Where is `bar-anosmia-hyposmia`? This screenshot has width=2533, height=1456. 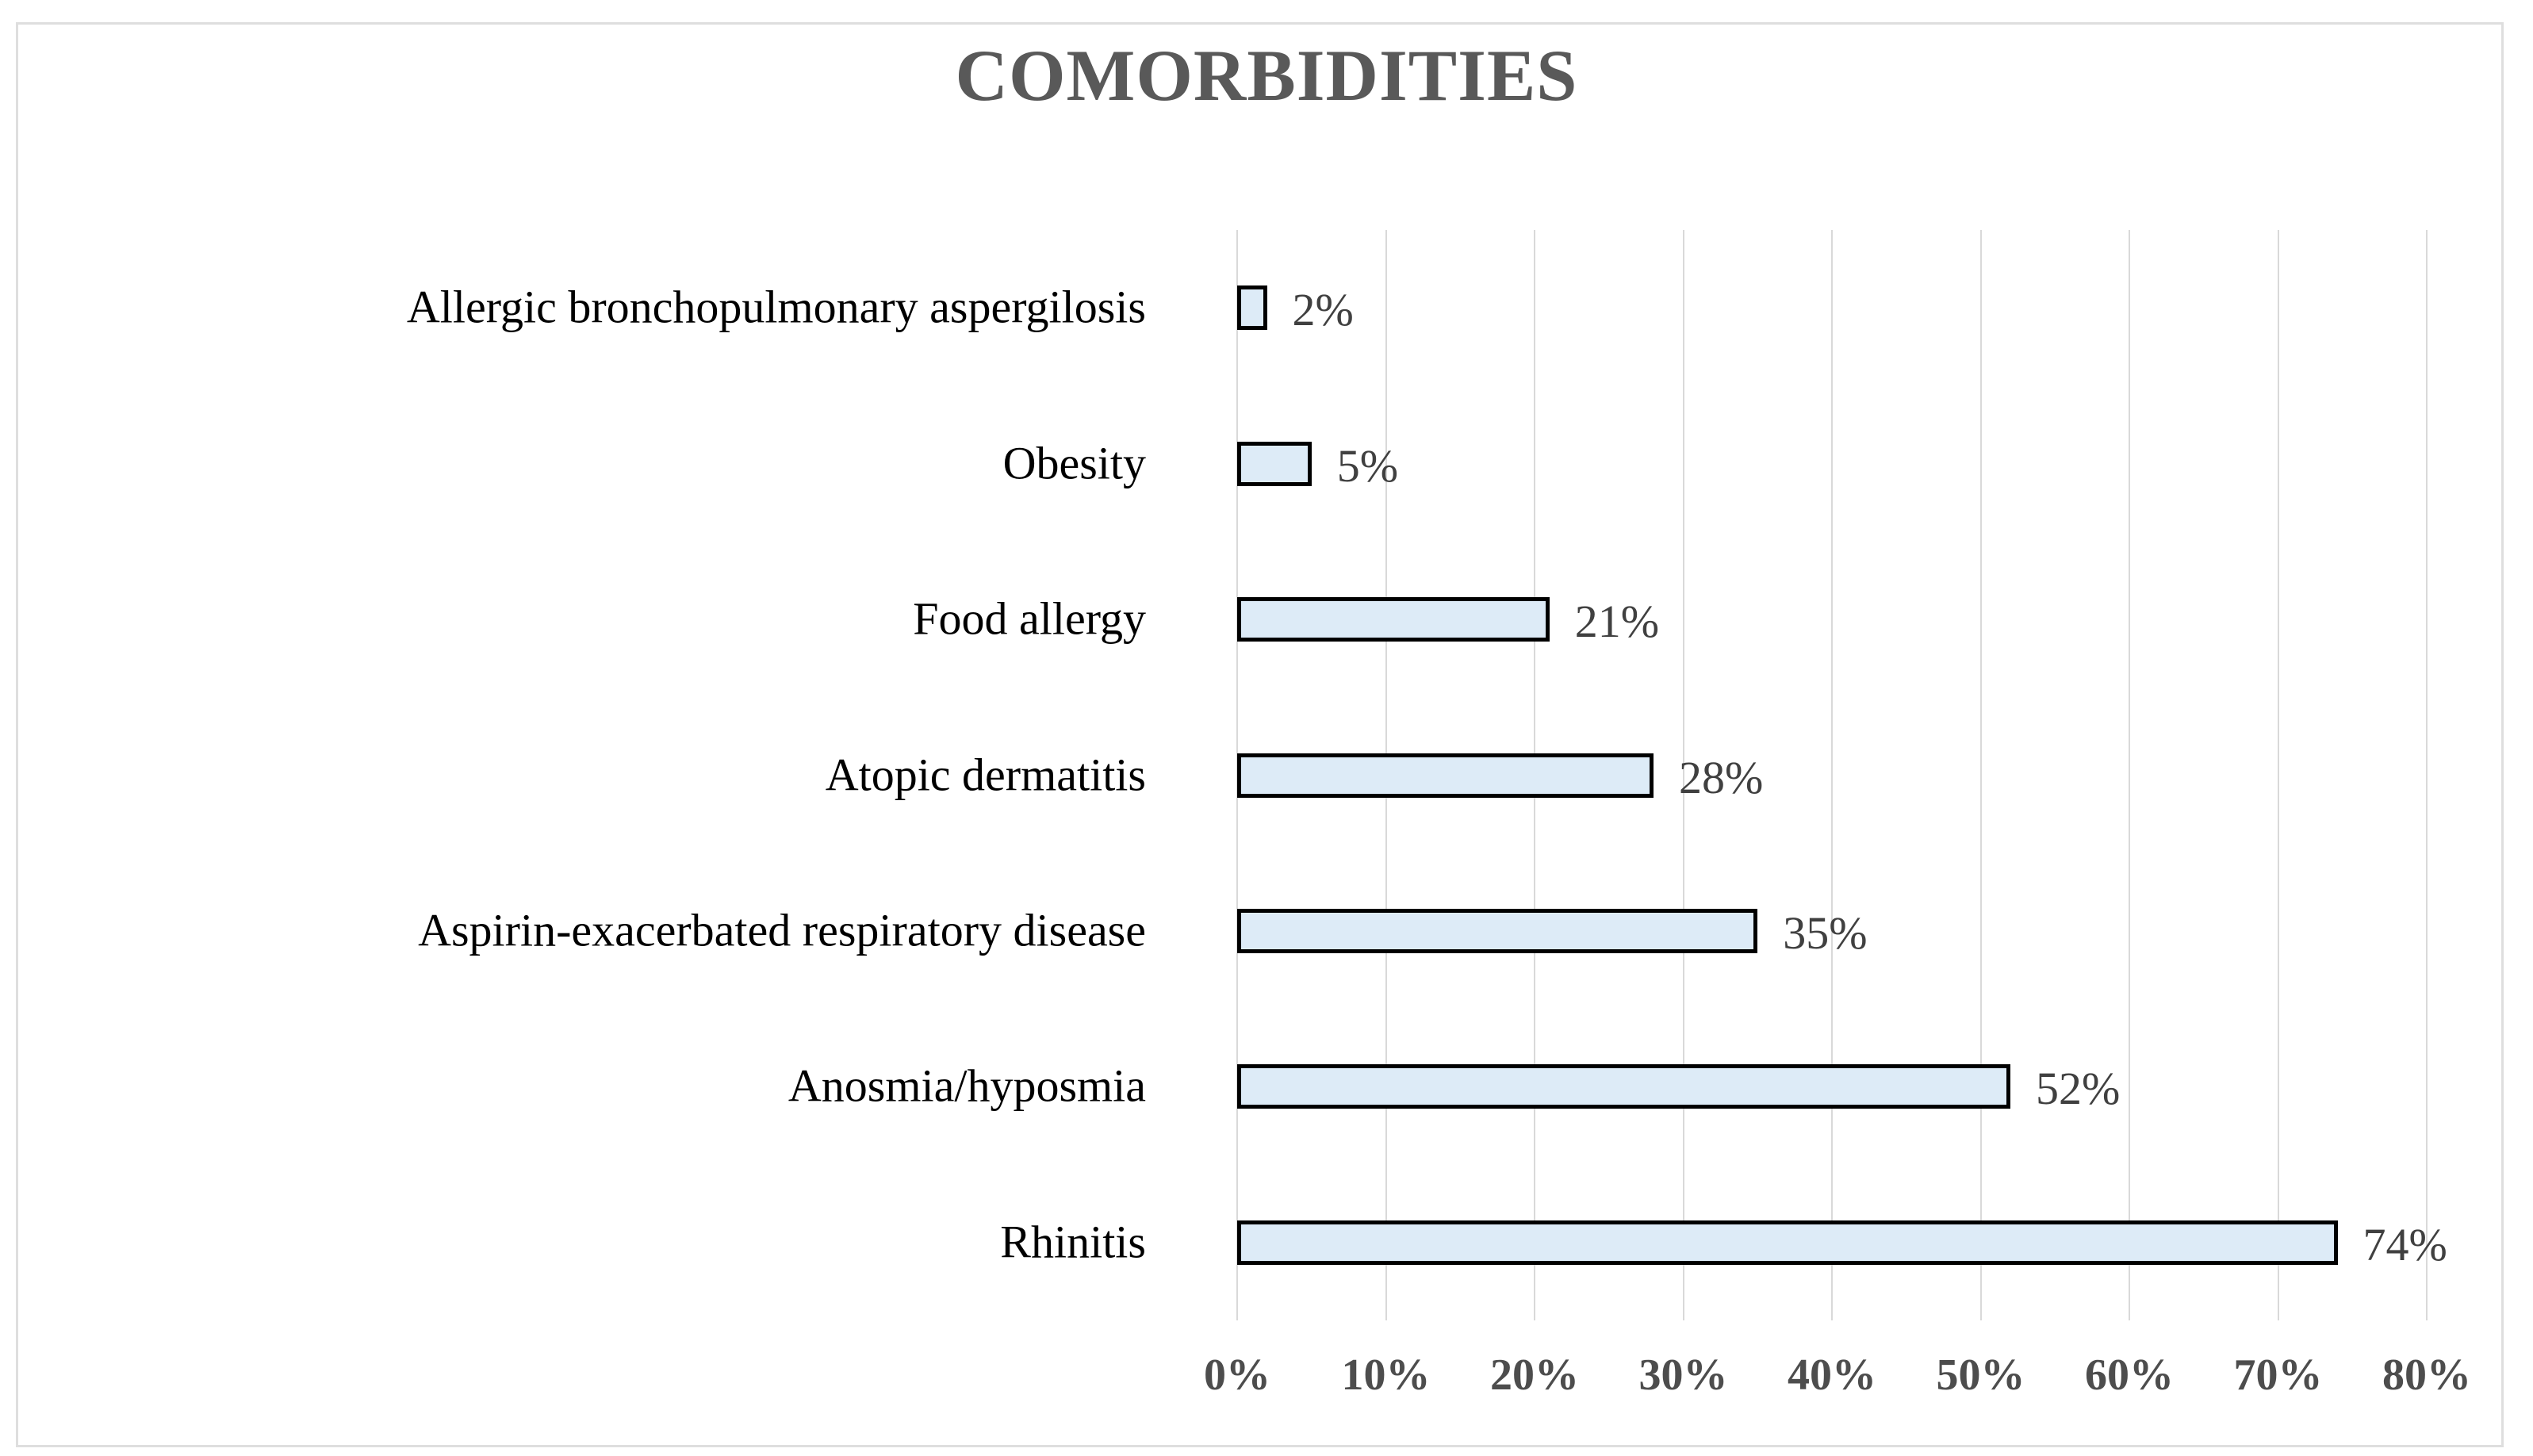 bar-anosmia-hyposmia is located at coordinates (1624, 1086).